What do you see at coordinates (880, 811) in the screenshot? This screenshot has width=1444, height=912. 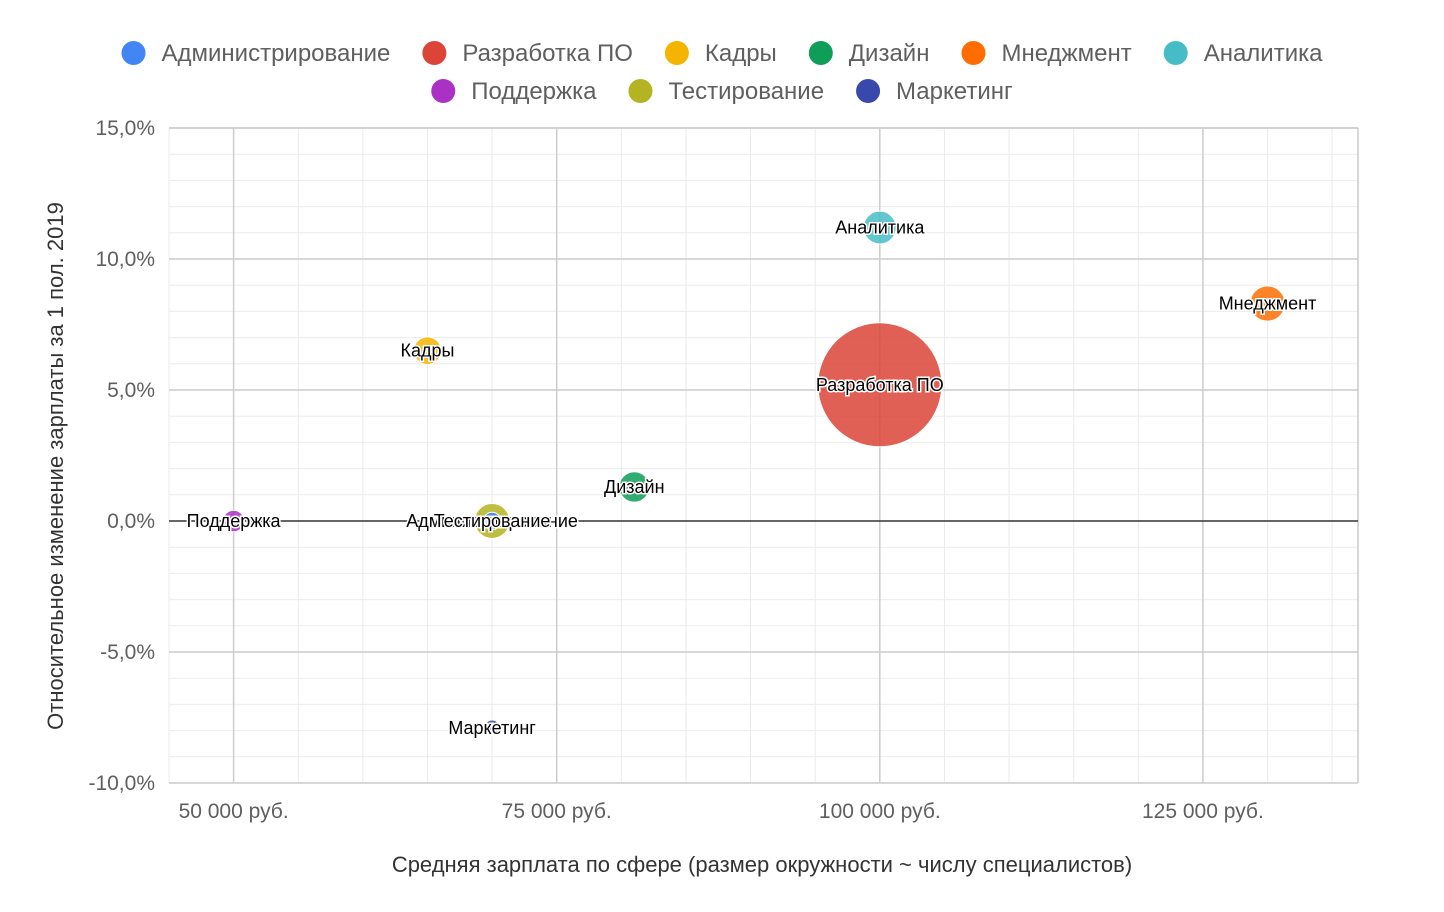 I see `x-tick-label: 100 000 руб.` at bounding box center [880, 811].